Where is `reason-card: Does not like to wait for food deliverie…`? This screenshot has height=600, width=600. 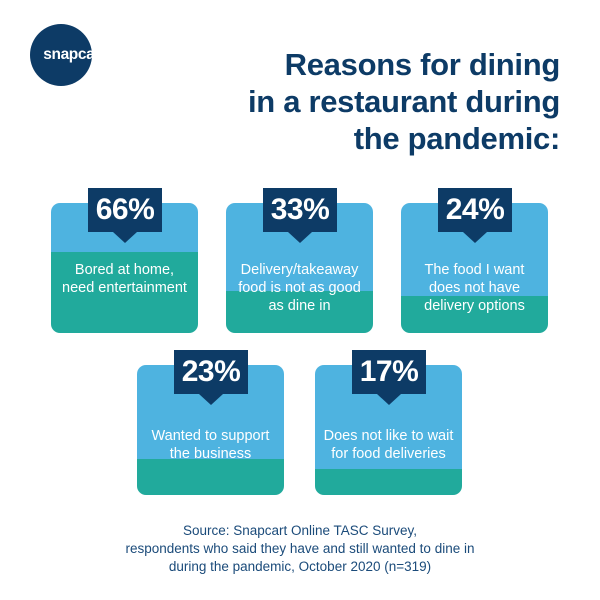
reason-card: Does not like to wait for food deliverie… is located at coordinates (388, 430).